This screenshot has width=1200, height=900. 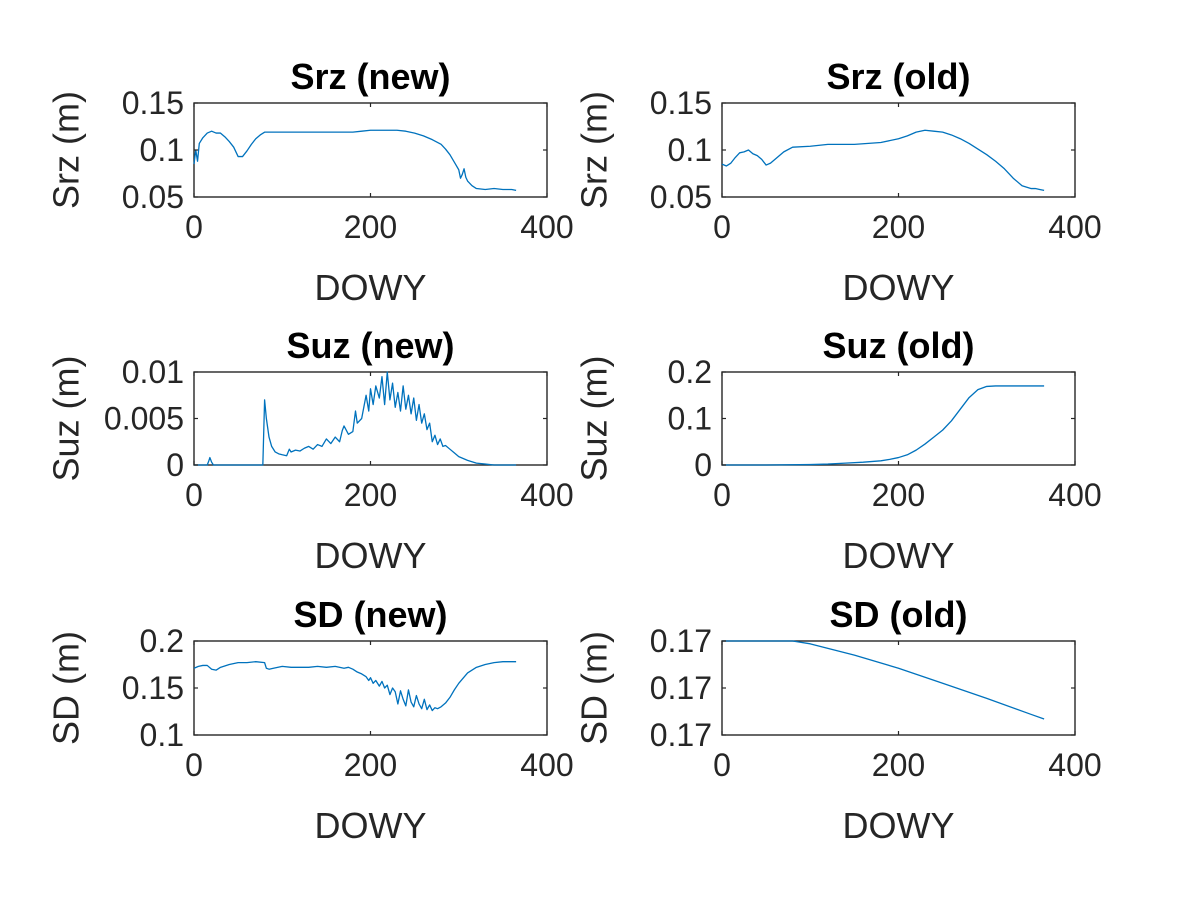 I want to click on subplot-suz-old-ytick-label: 0, so click(x=703, y=465).